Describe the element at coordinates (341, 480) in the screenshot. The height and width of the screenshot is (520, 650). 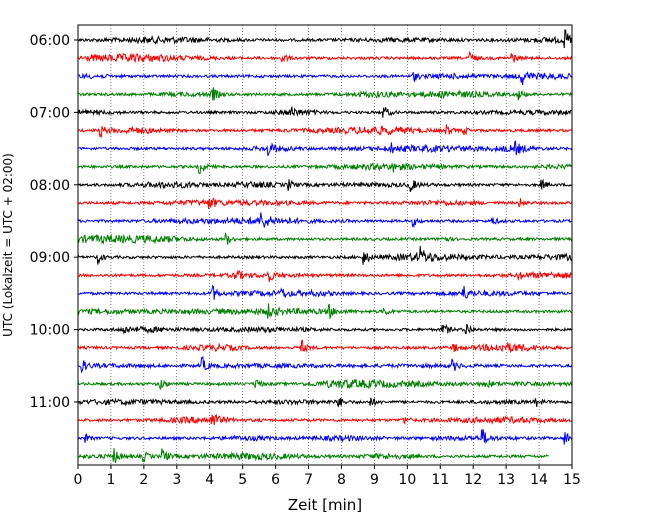
I see `x-tick-label: 8` at that location.